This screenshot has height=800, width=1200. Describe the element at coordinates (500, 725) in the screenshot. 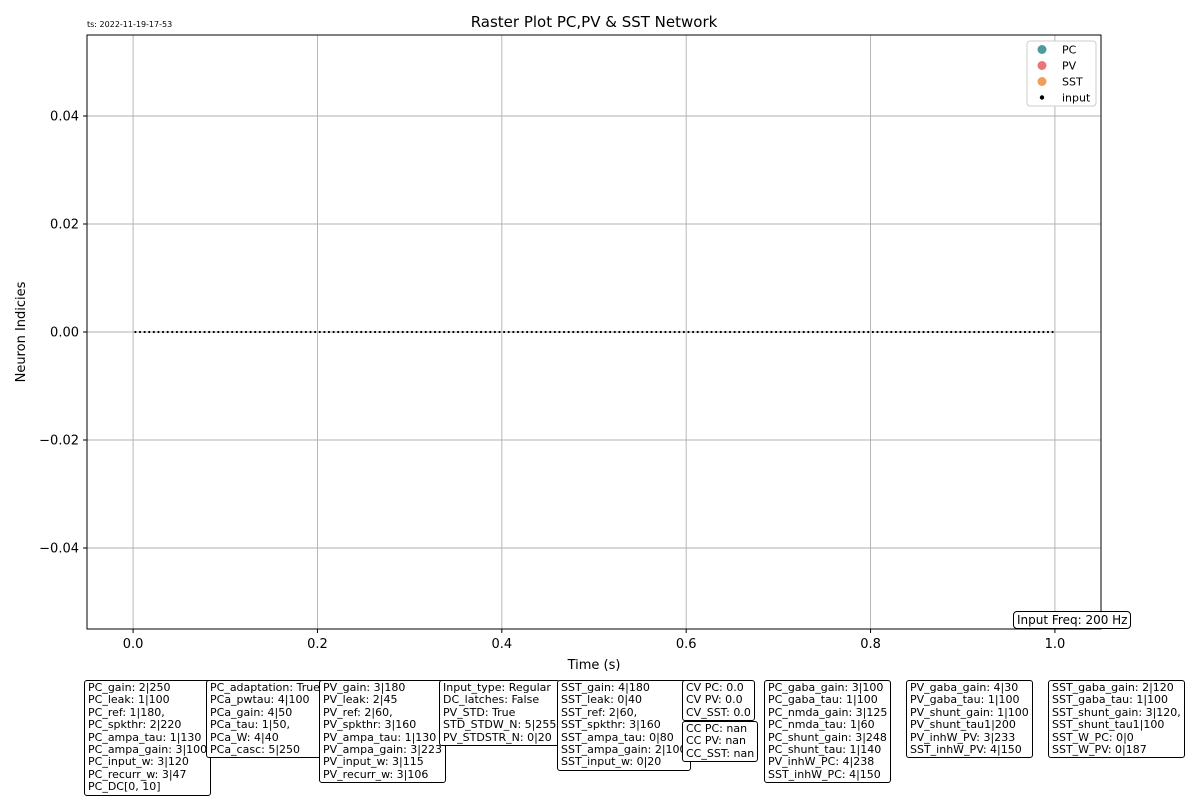

I see `param-line: STD_STDW_N: 5|255` at that location.